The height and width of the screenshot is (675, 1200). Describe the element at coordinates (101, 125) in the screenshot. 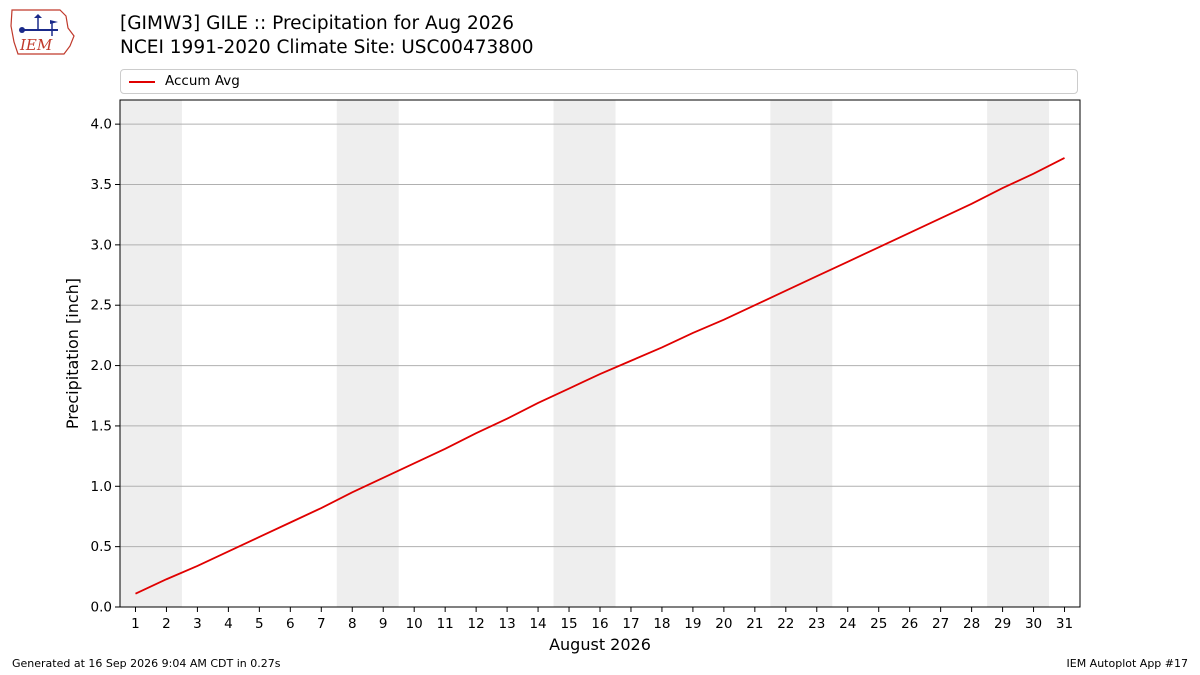

I see `y-tick-label: 4.0` at that location.